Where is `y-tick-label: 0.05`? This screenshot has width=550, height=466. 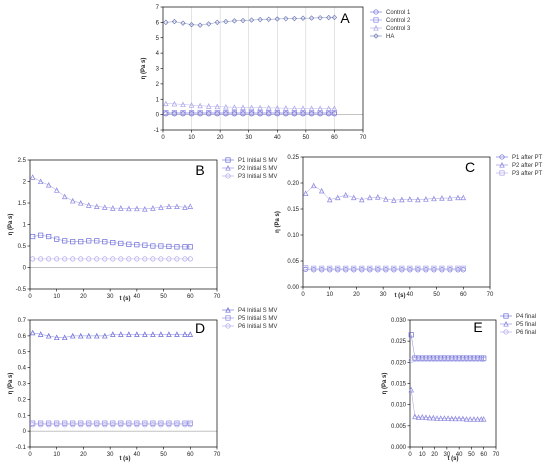 y-tick-label: 0.05 is located at coordinates (293, 262).